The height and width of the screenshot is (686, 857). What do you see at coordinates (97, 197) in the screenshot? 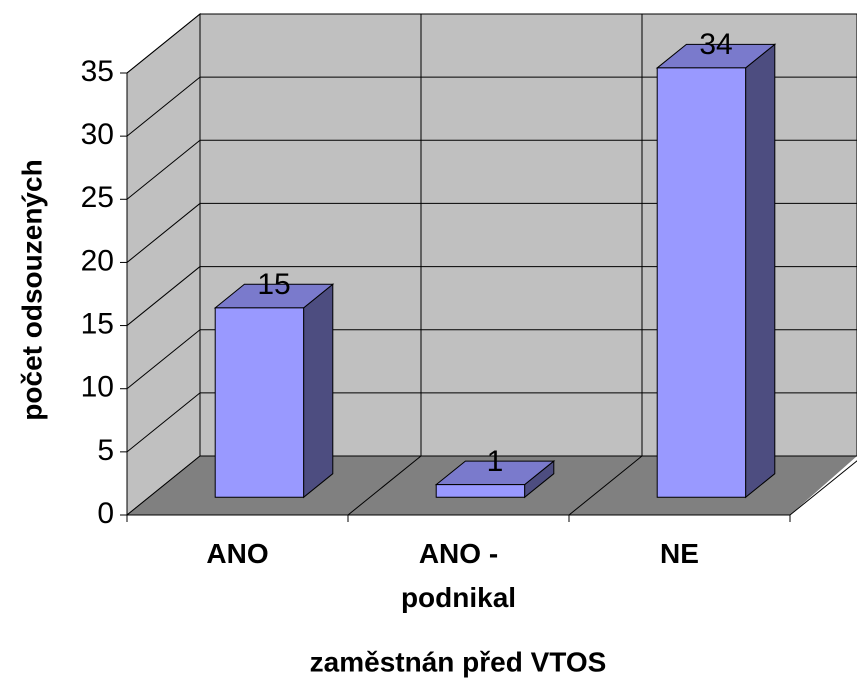
I see `y-tick-label: 25` at bounding box center [97, 197].